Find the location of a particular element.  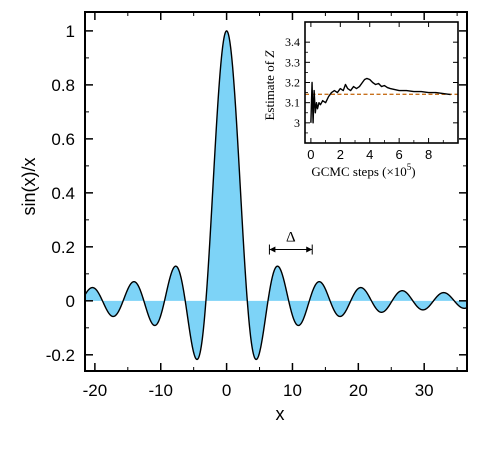

inset-y-tick-label: 3.3 is located at coordinates (292, 62).